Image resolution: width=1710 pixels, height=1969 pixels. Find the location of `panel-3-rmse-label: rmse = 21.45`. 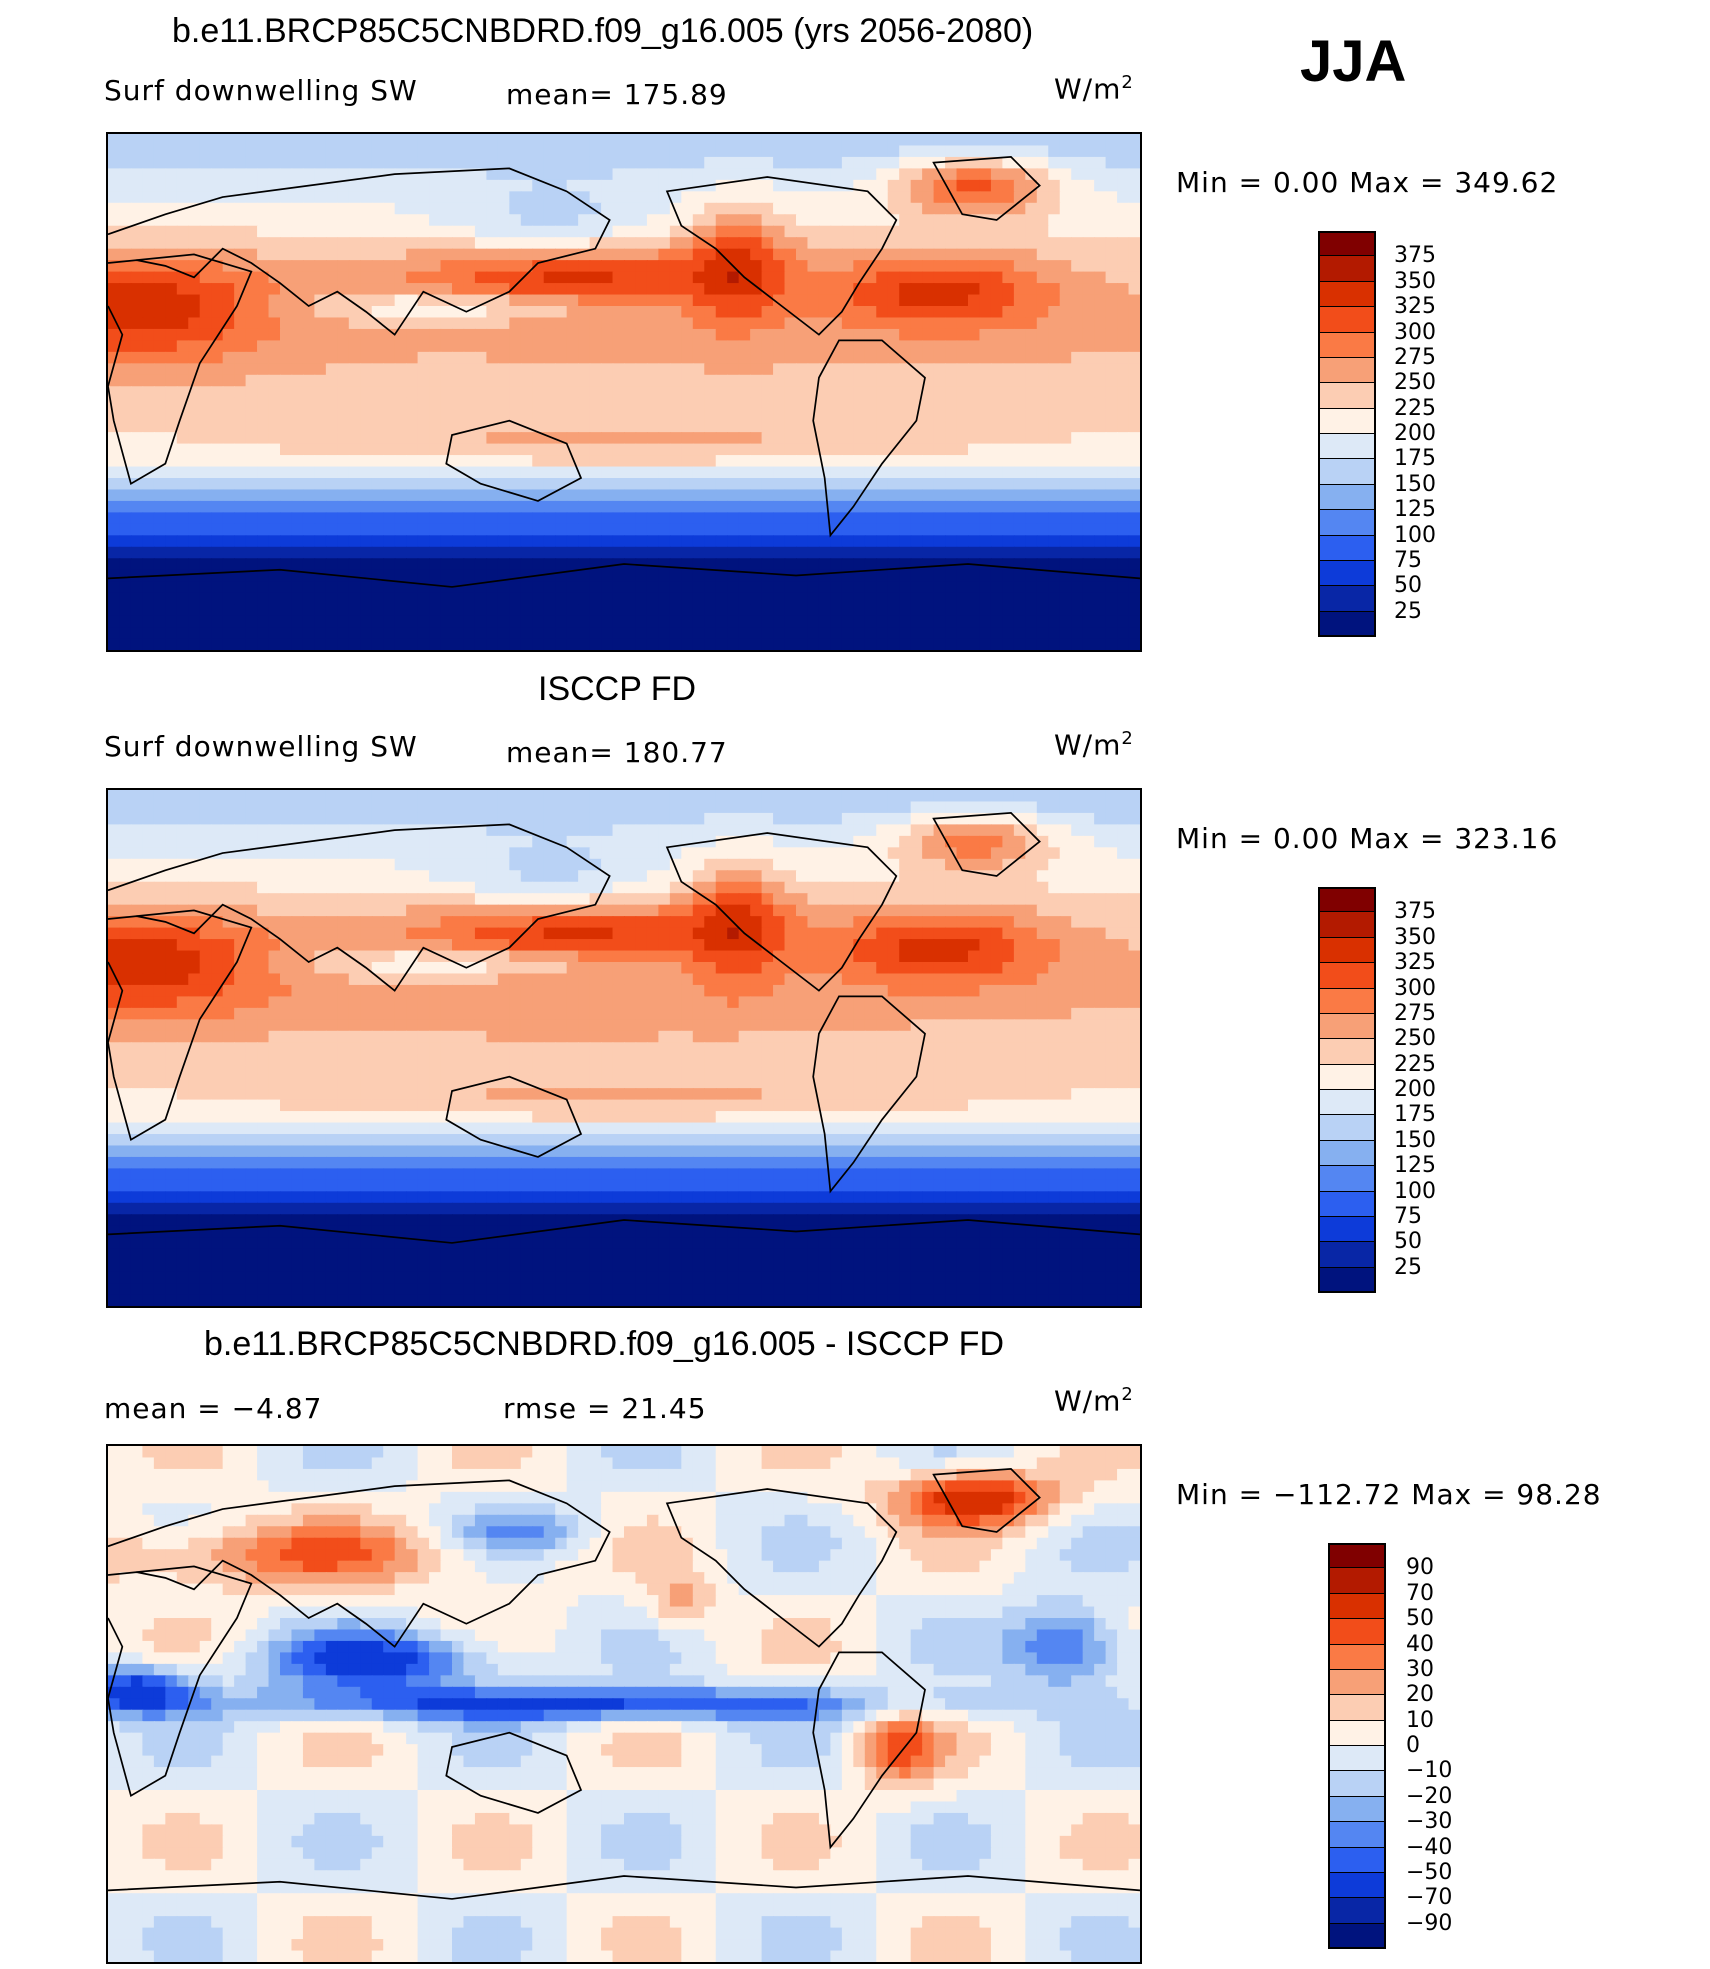

panel-3-rmse-label: rmse = 21.45 is located at coordinates (605, 1408).